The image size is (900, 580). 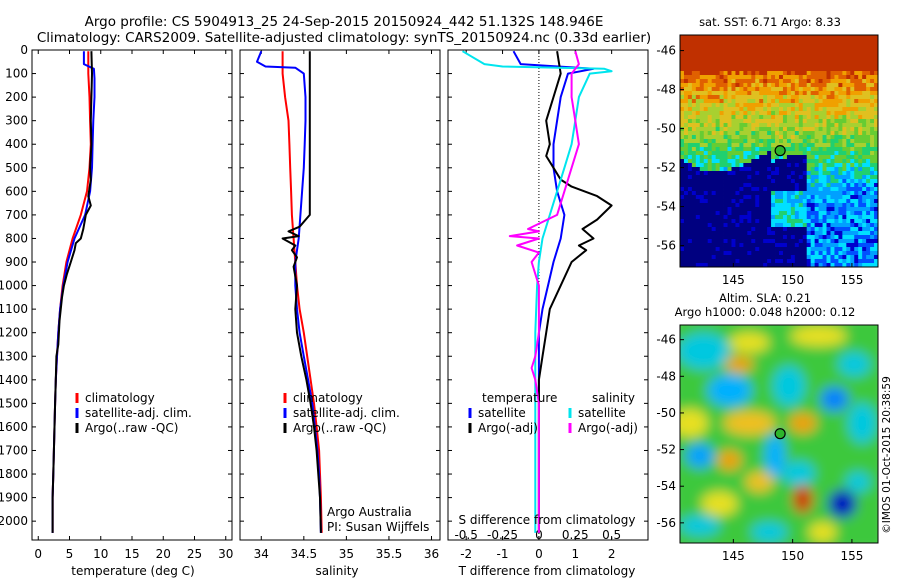 I want to click on difference-top-x-label: S difference from climatology, so click(x=547, y=520).